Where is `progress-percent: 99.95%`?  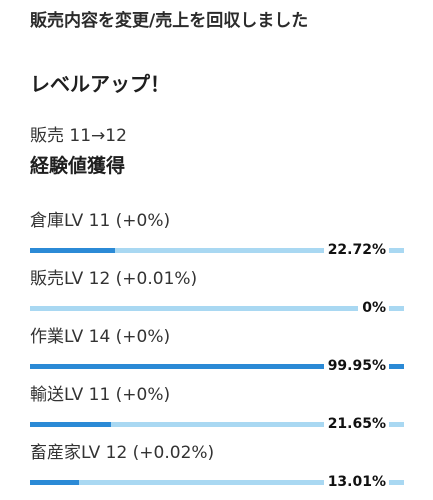
progress-percent: 99.95% is located at coordinates (356, 366).